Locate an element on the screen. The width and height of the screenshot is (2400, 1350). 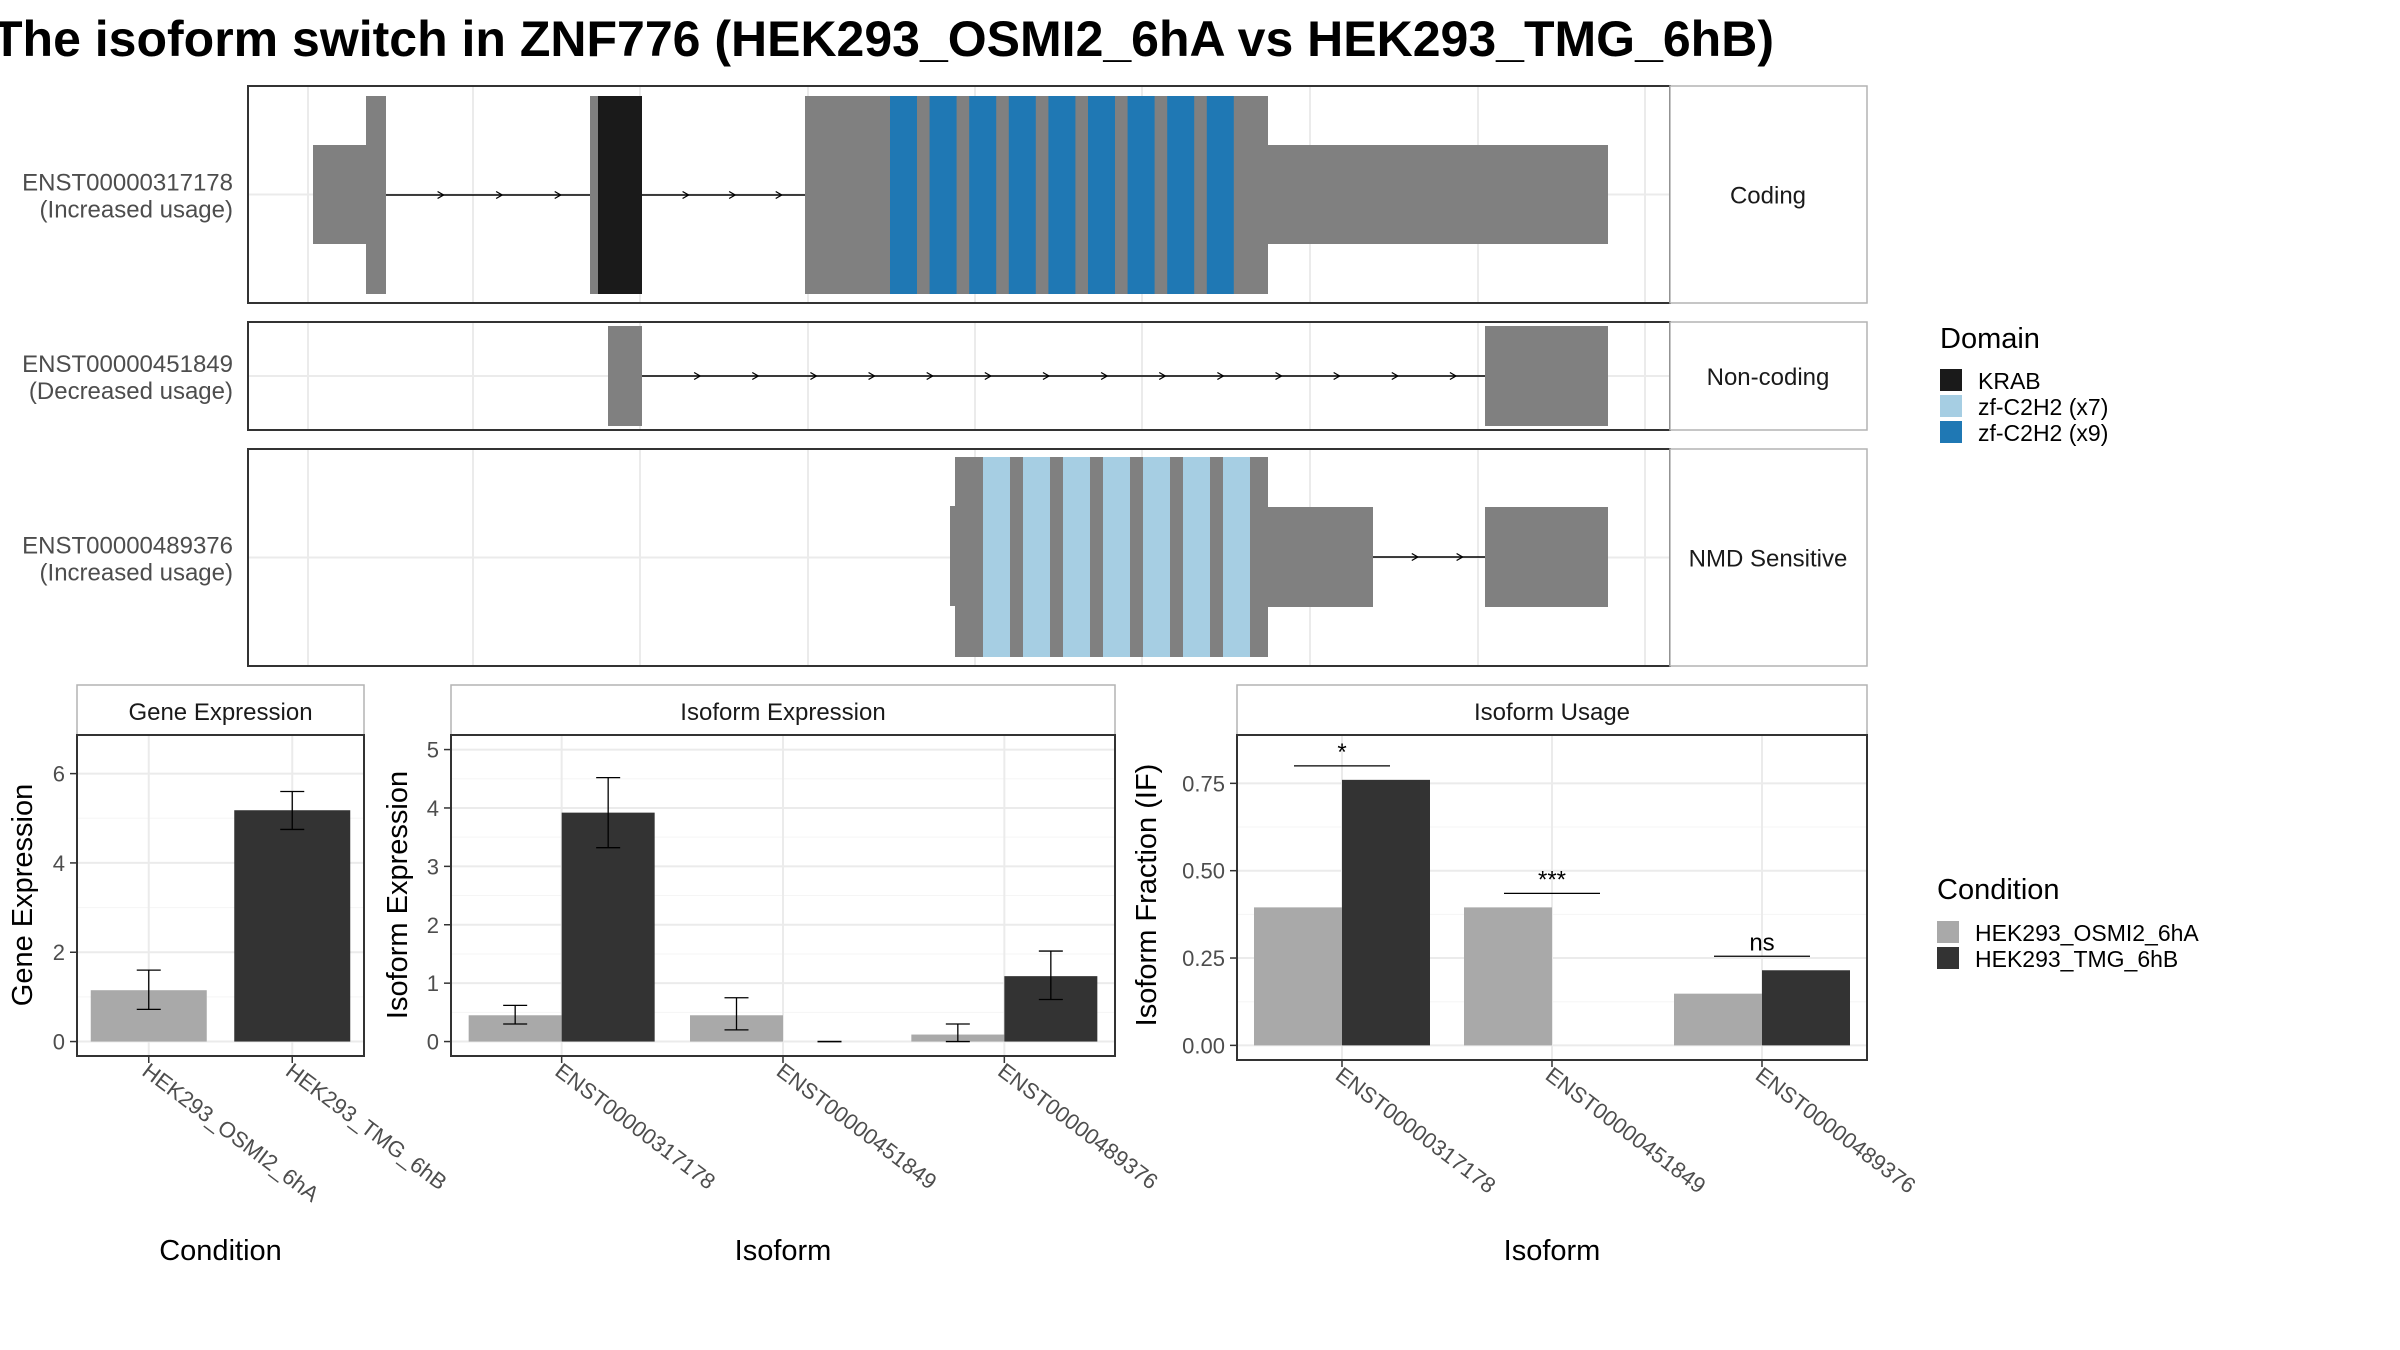
panel-title: Gene Expression is located at coordinates (220, 712).